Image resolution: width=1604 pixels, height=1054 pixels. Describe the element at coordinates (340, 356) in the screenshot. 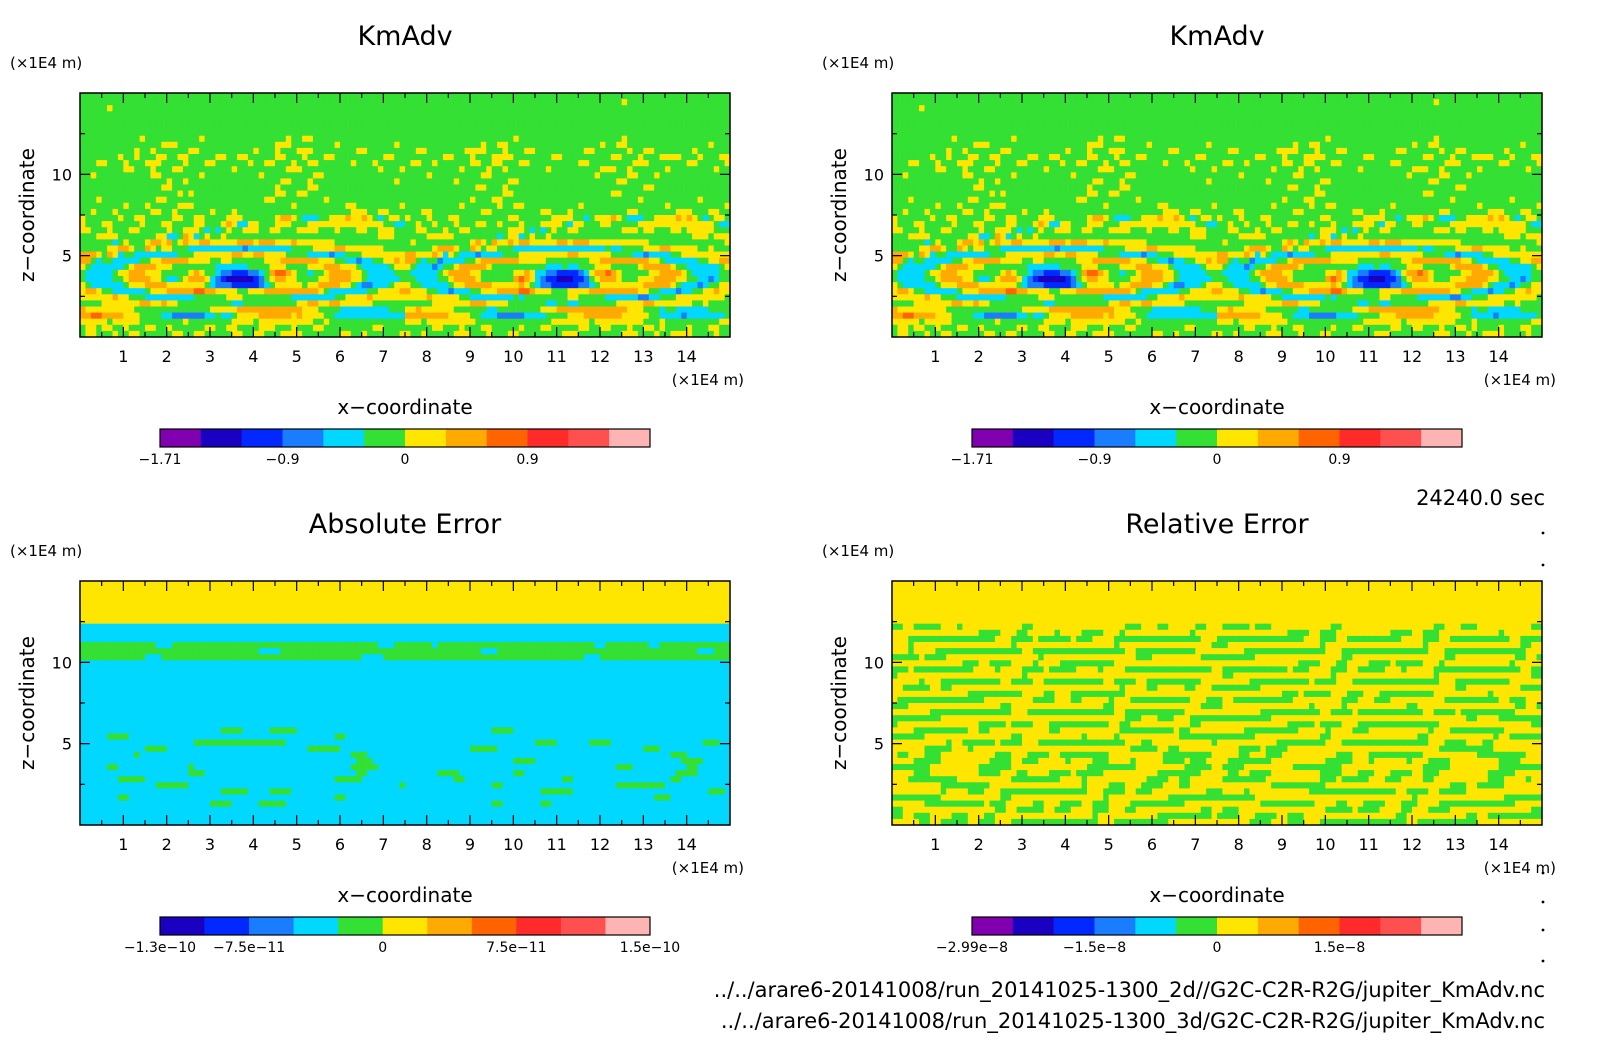

I see `x-tick-label: 6` at that location.